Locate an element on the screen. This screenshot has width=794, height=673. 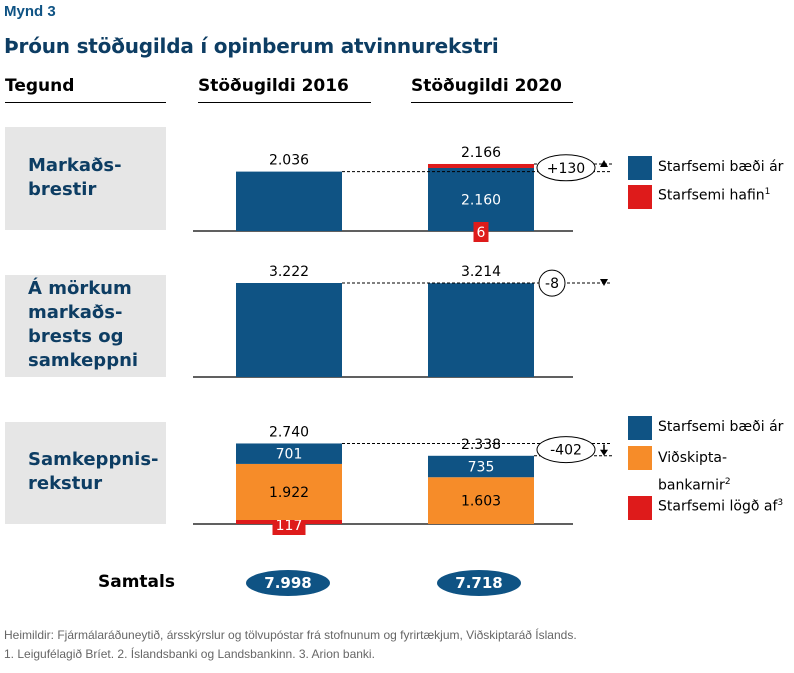
legend-label-text: Starfsemi lögð af is located at coordinates (718, 506).